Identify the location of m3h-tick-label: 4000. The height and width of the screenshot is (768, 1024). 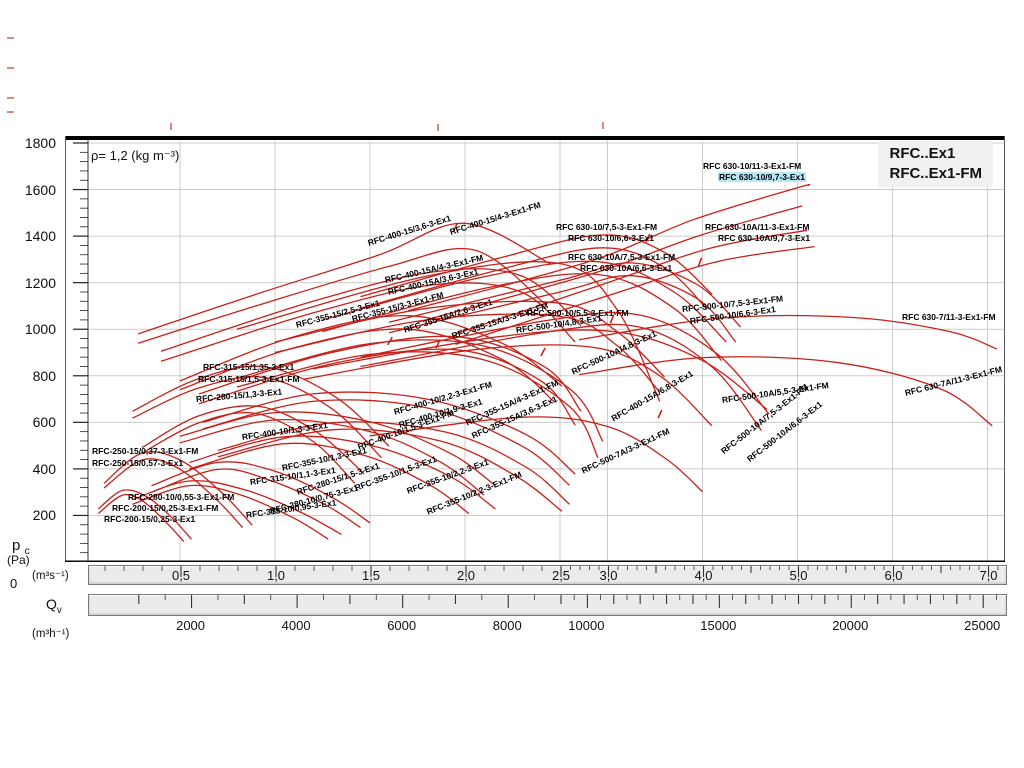
(296, 625).